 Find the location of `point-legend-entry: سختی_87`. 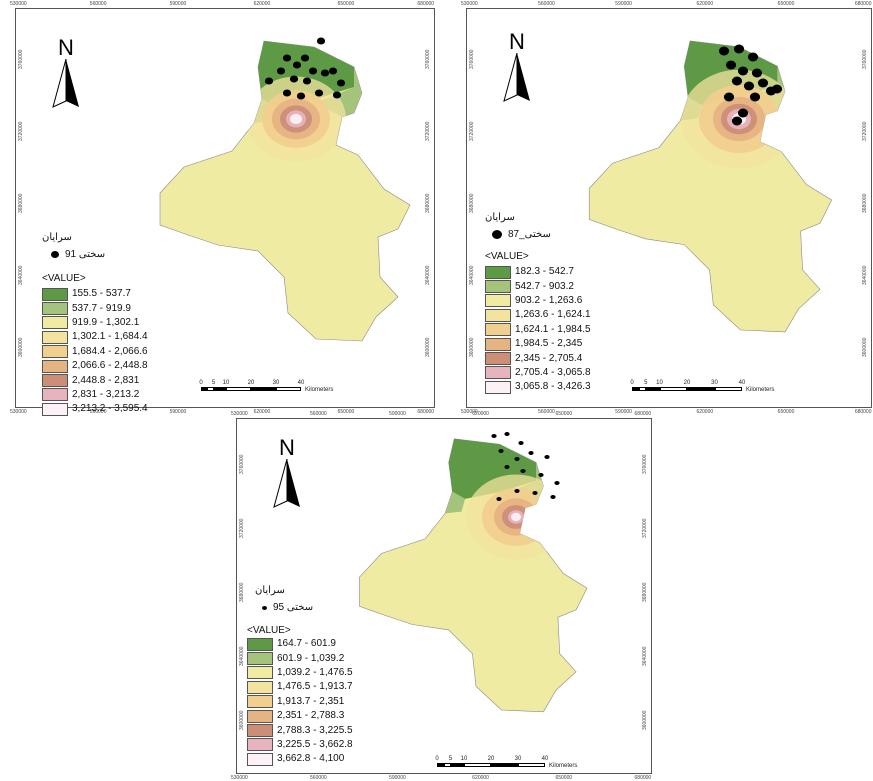

point-legend-entry: سختی_87 is located at coordinates (521, 234).